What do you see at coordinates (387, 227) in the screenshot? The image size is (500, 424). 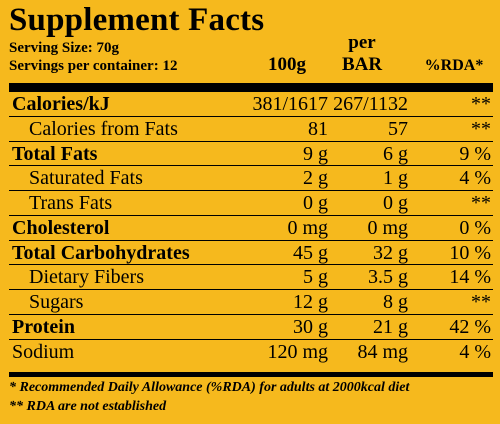 I see `value-per-bar: 0 mg` at bounding box center [387, 227].